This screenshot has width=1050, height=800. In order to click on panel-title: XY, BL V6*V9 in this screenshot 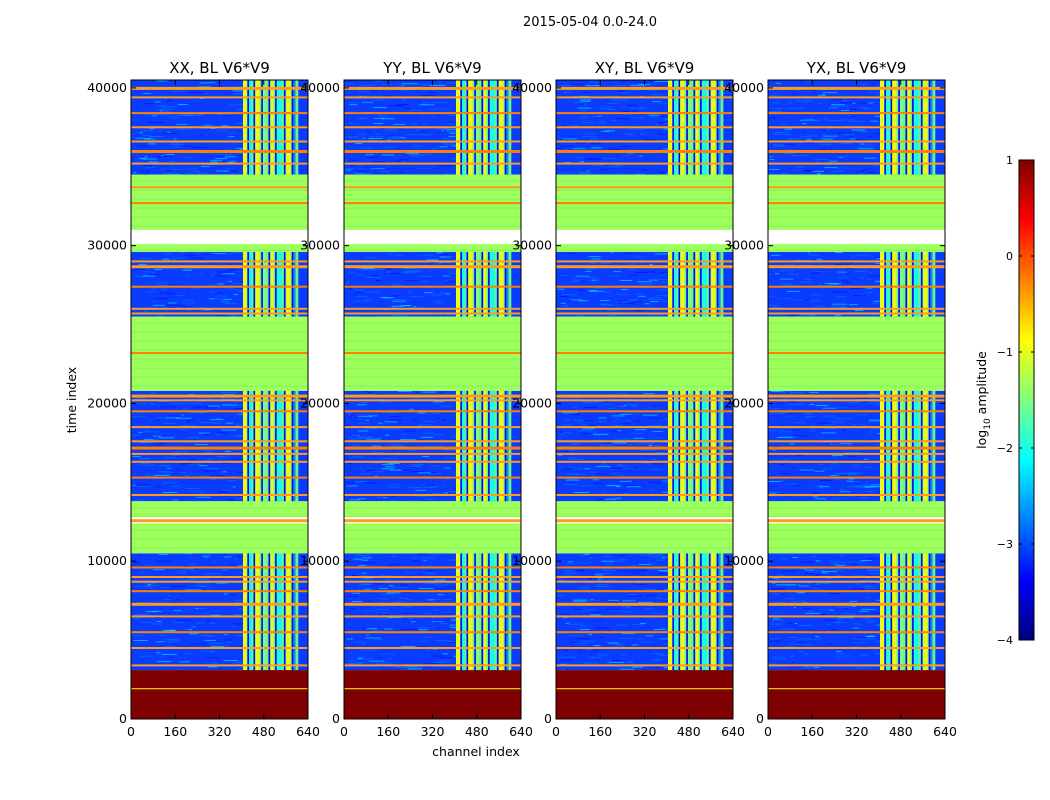, I will do `click(645, 68)`.